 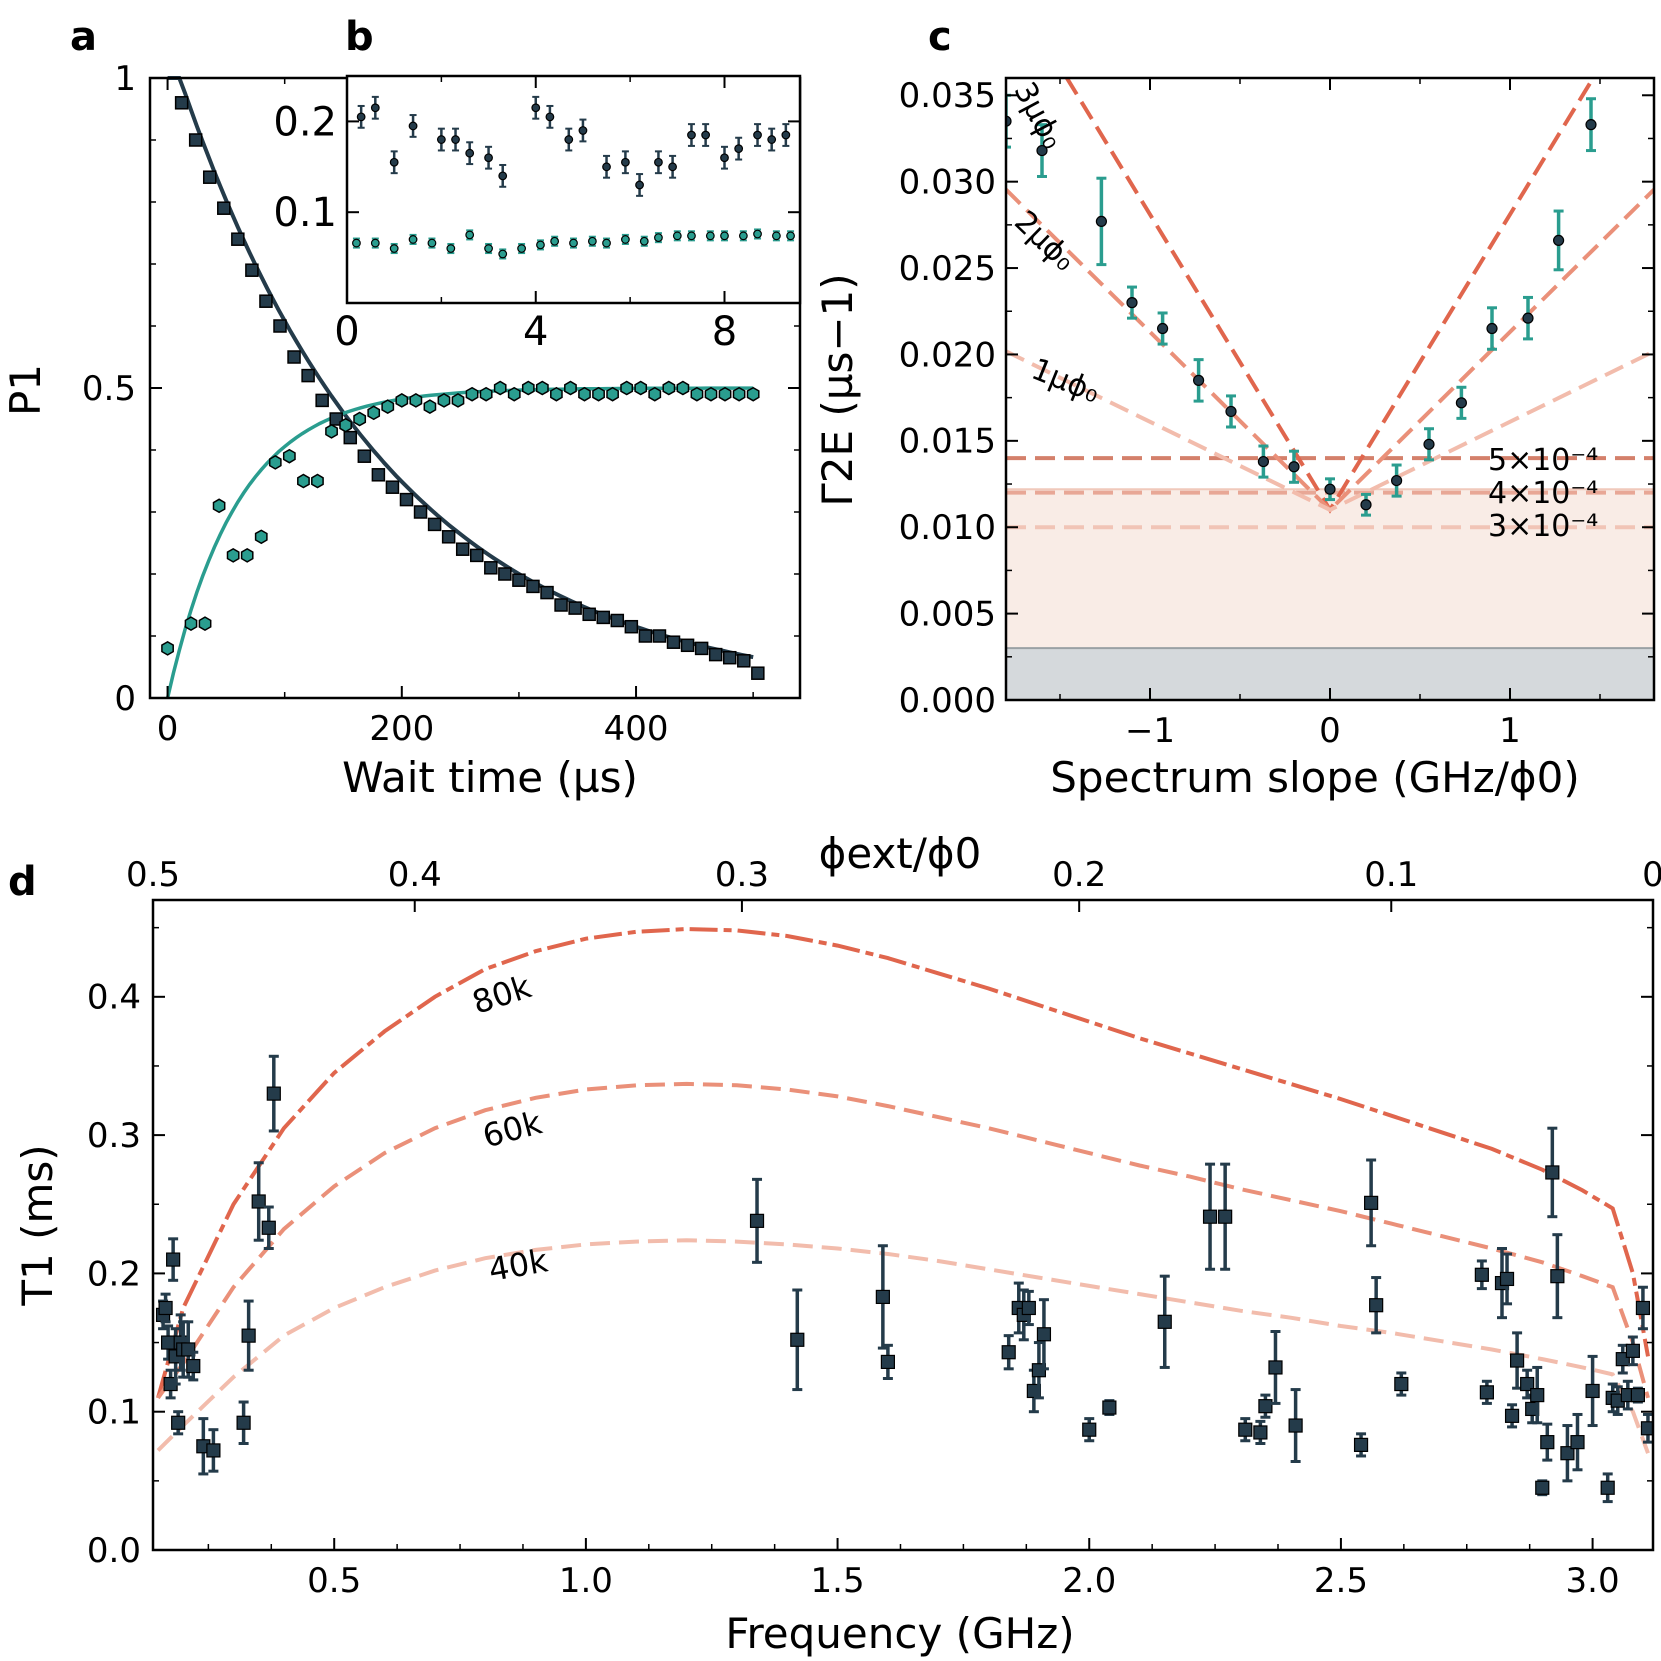 What do you see at coordinates (125, 699) in the screenshot?
I see `panel-a-y-tick-label: 0` at bounding box center [125, 699].